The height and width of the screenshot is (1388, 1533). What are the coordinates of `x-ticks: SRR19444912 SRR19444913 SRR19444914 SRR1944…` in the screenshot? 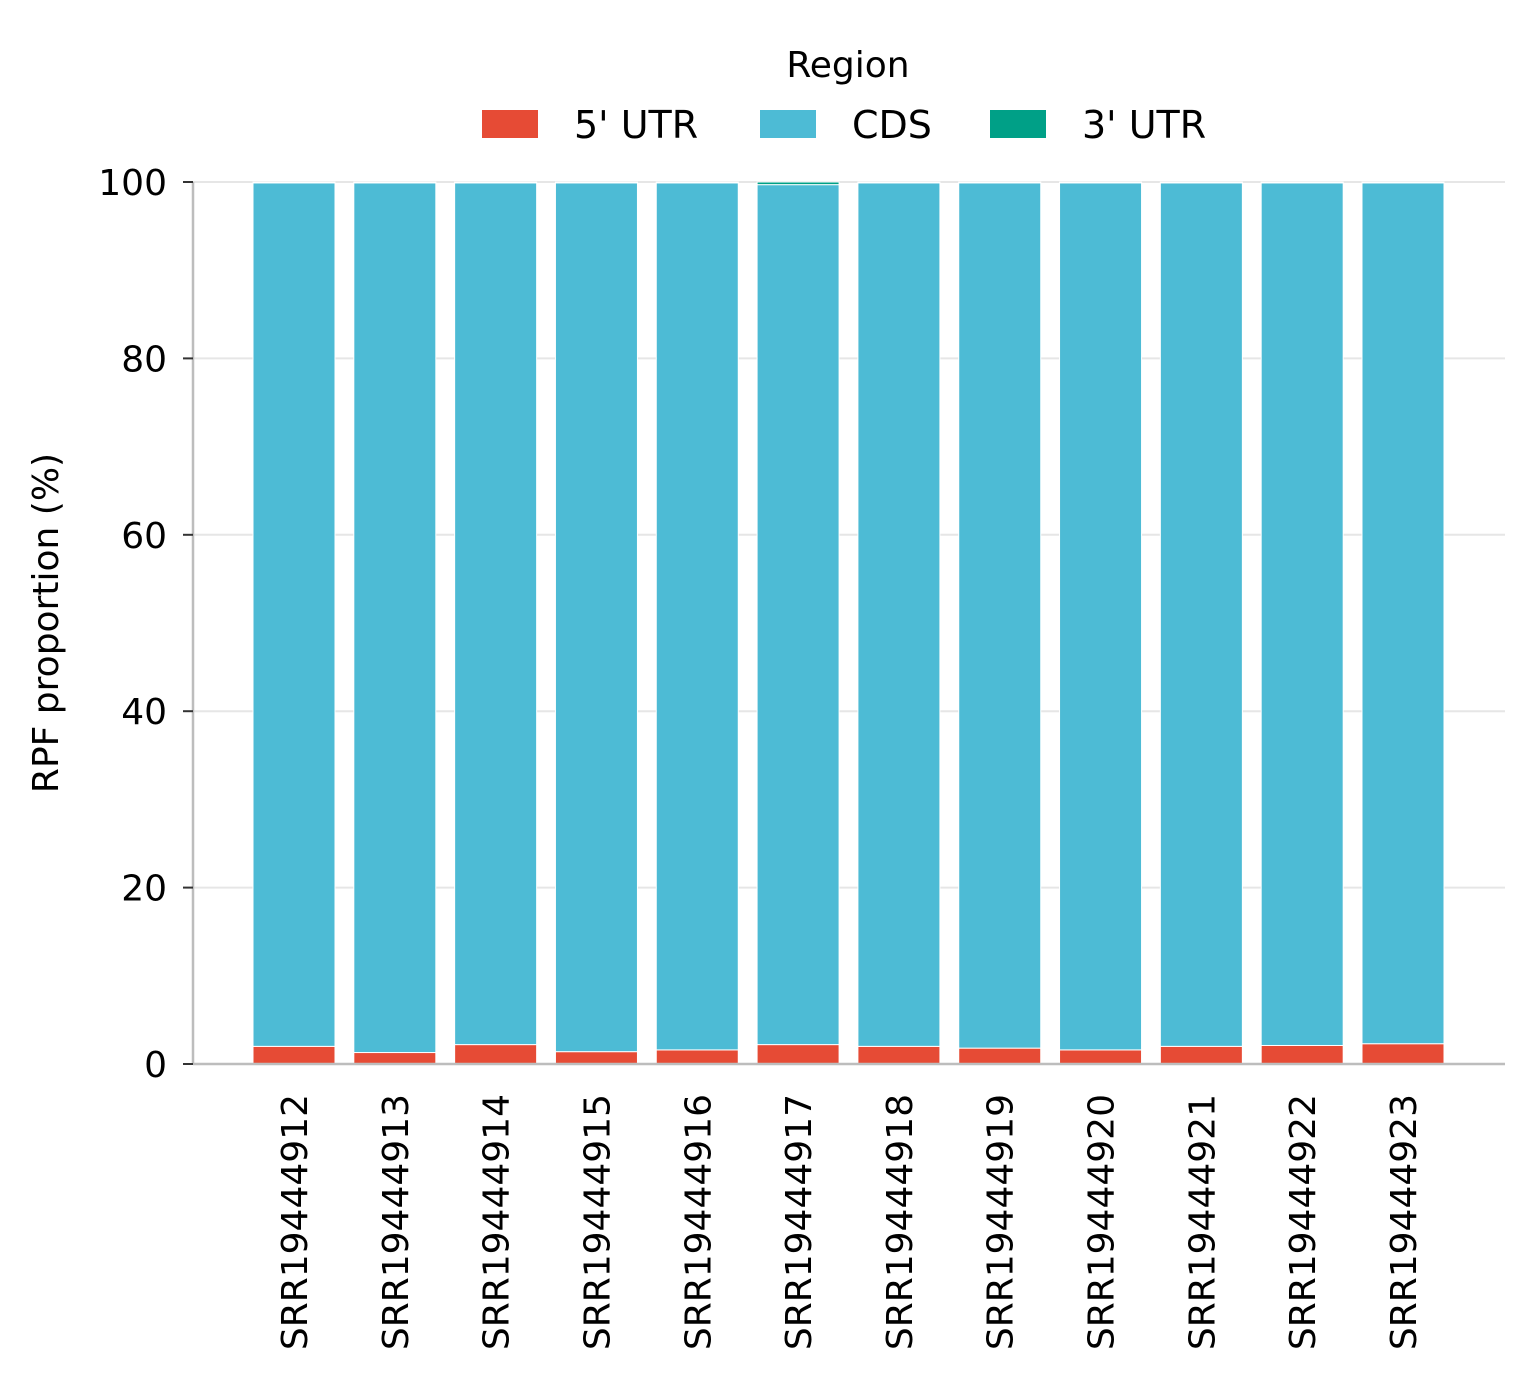 It's located at (850, 1222).